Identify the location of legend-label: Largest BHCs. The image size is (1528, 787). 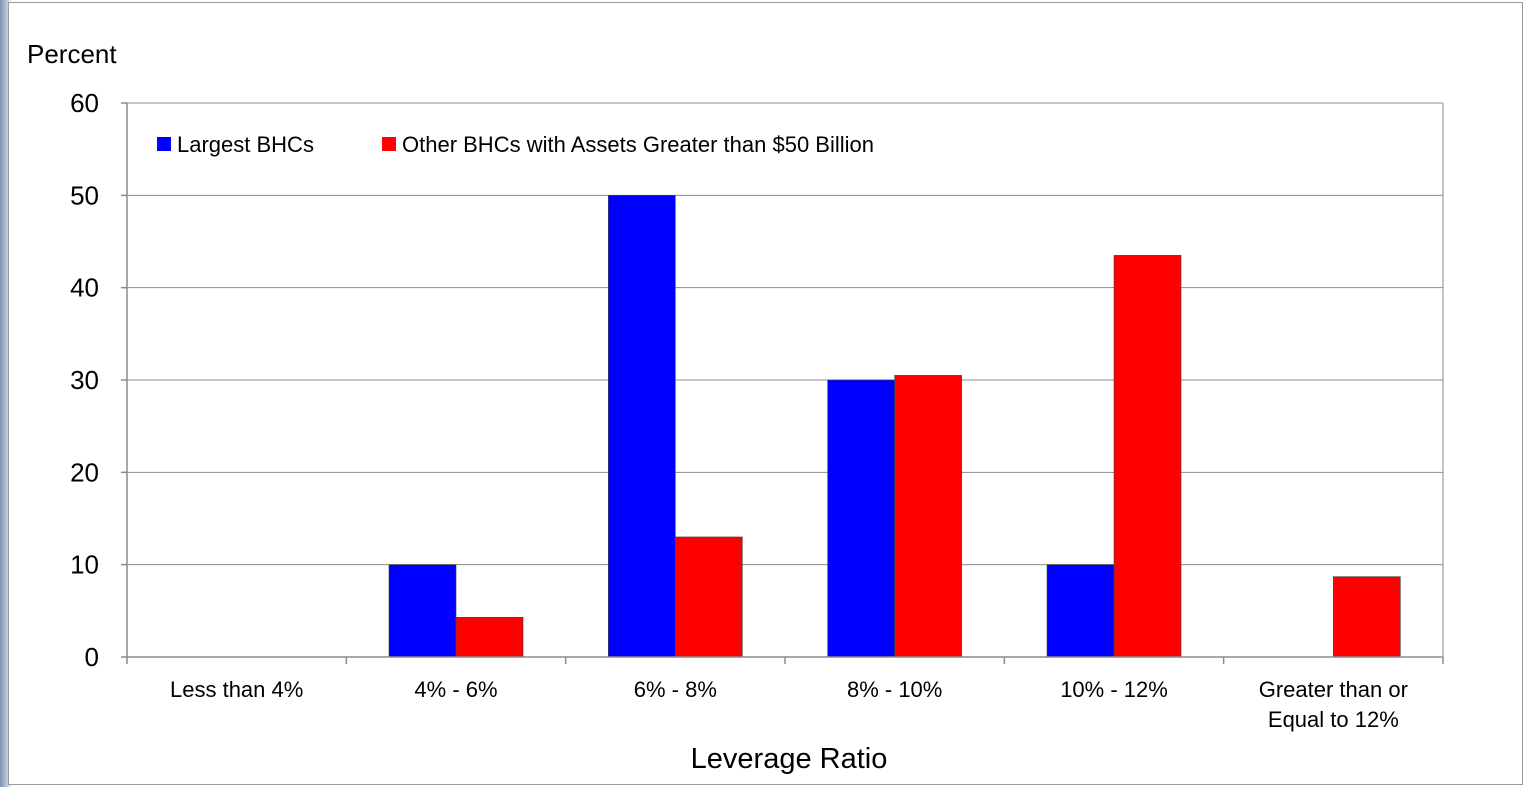
(245, 144).